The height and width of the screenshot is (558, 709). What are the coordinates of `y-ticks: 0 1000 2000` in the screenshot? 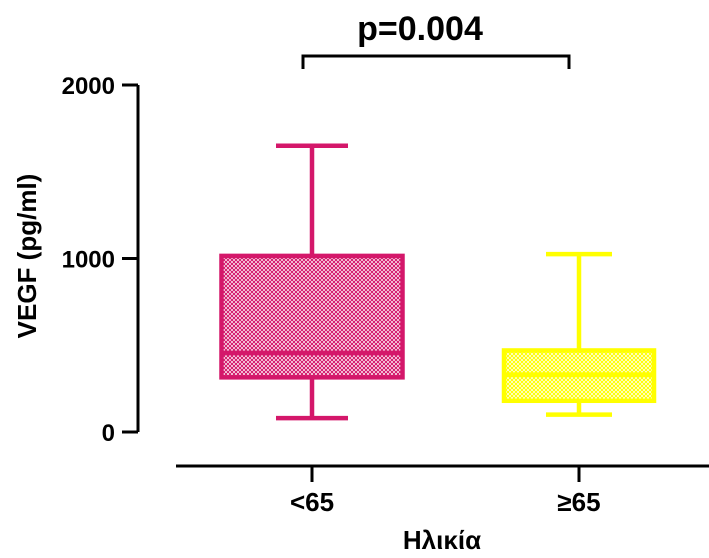 It's located at (100, 260).